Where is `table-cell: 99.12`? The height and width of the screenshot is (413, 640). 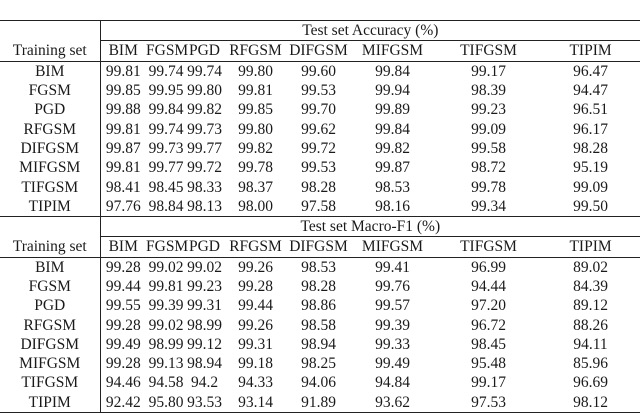 table-cell: 99.12 is located at coordinates (204, 344).